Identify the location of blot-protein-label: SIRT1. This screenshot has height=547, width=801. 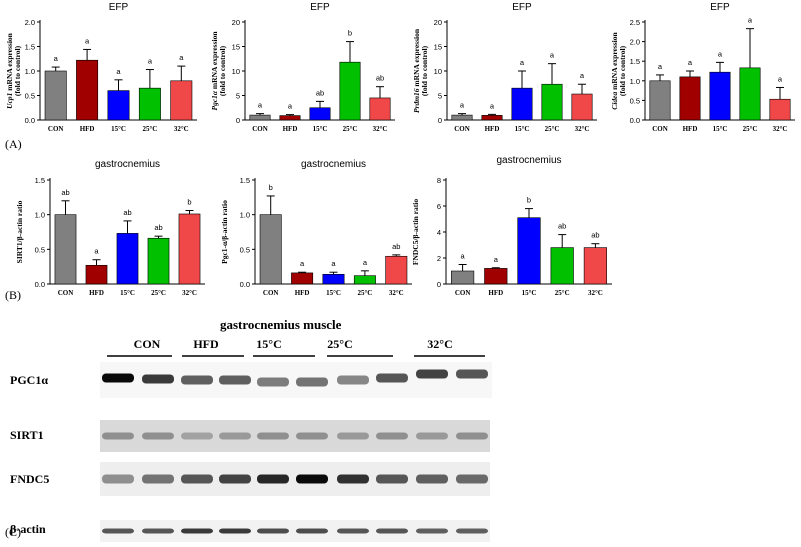
(27, 435).